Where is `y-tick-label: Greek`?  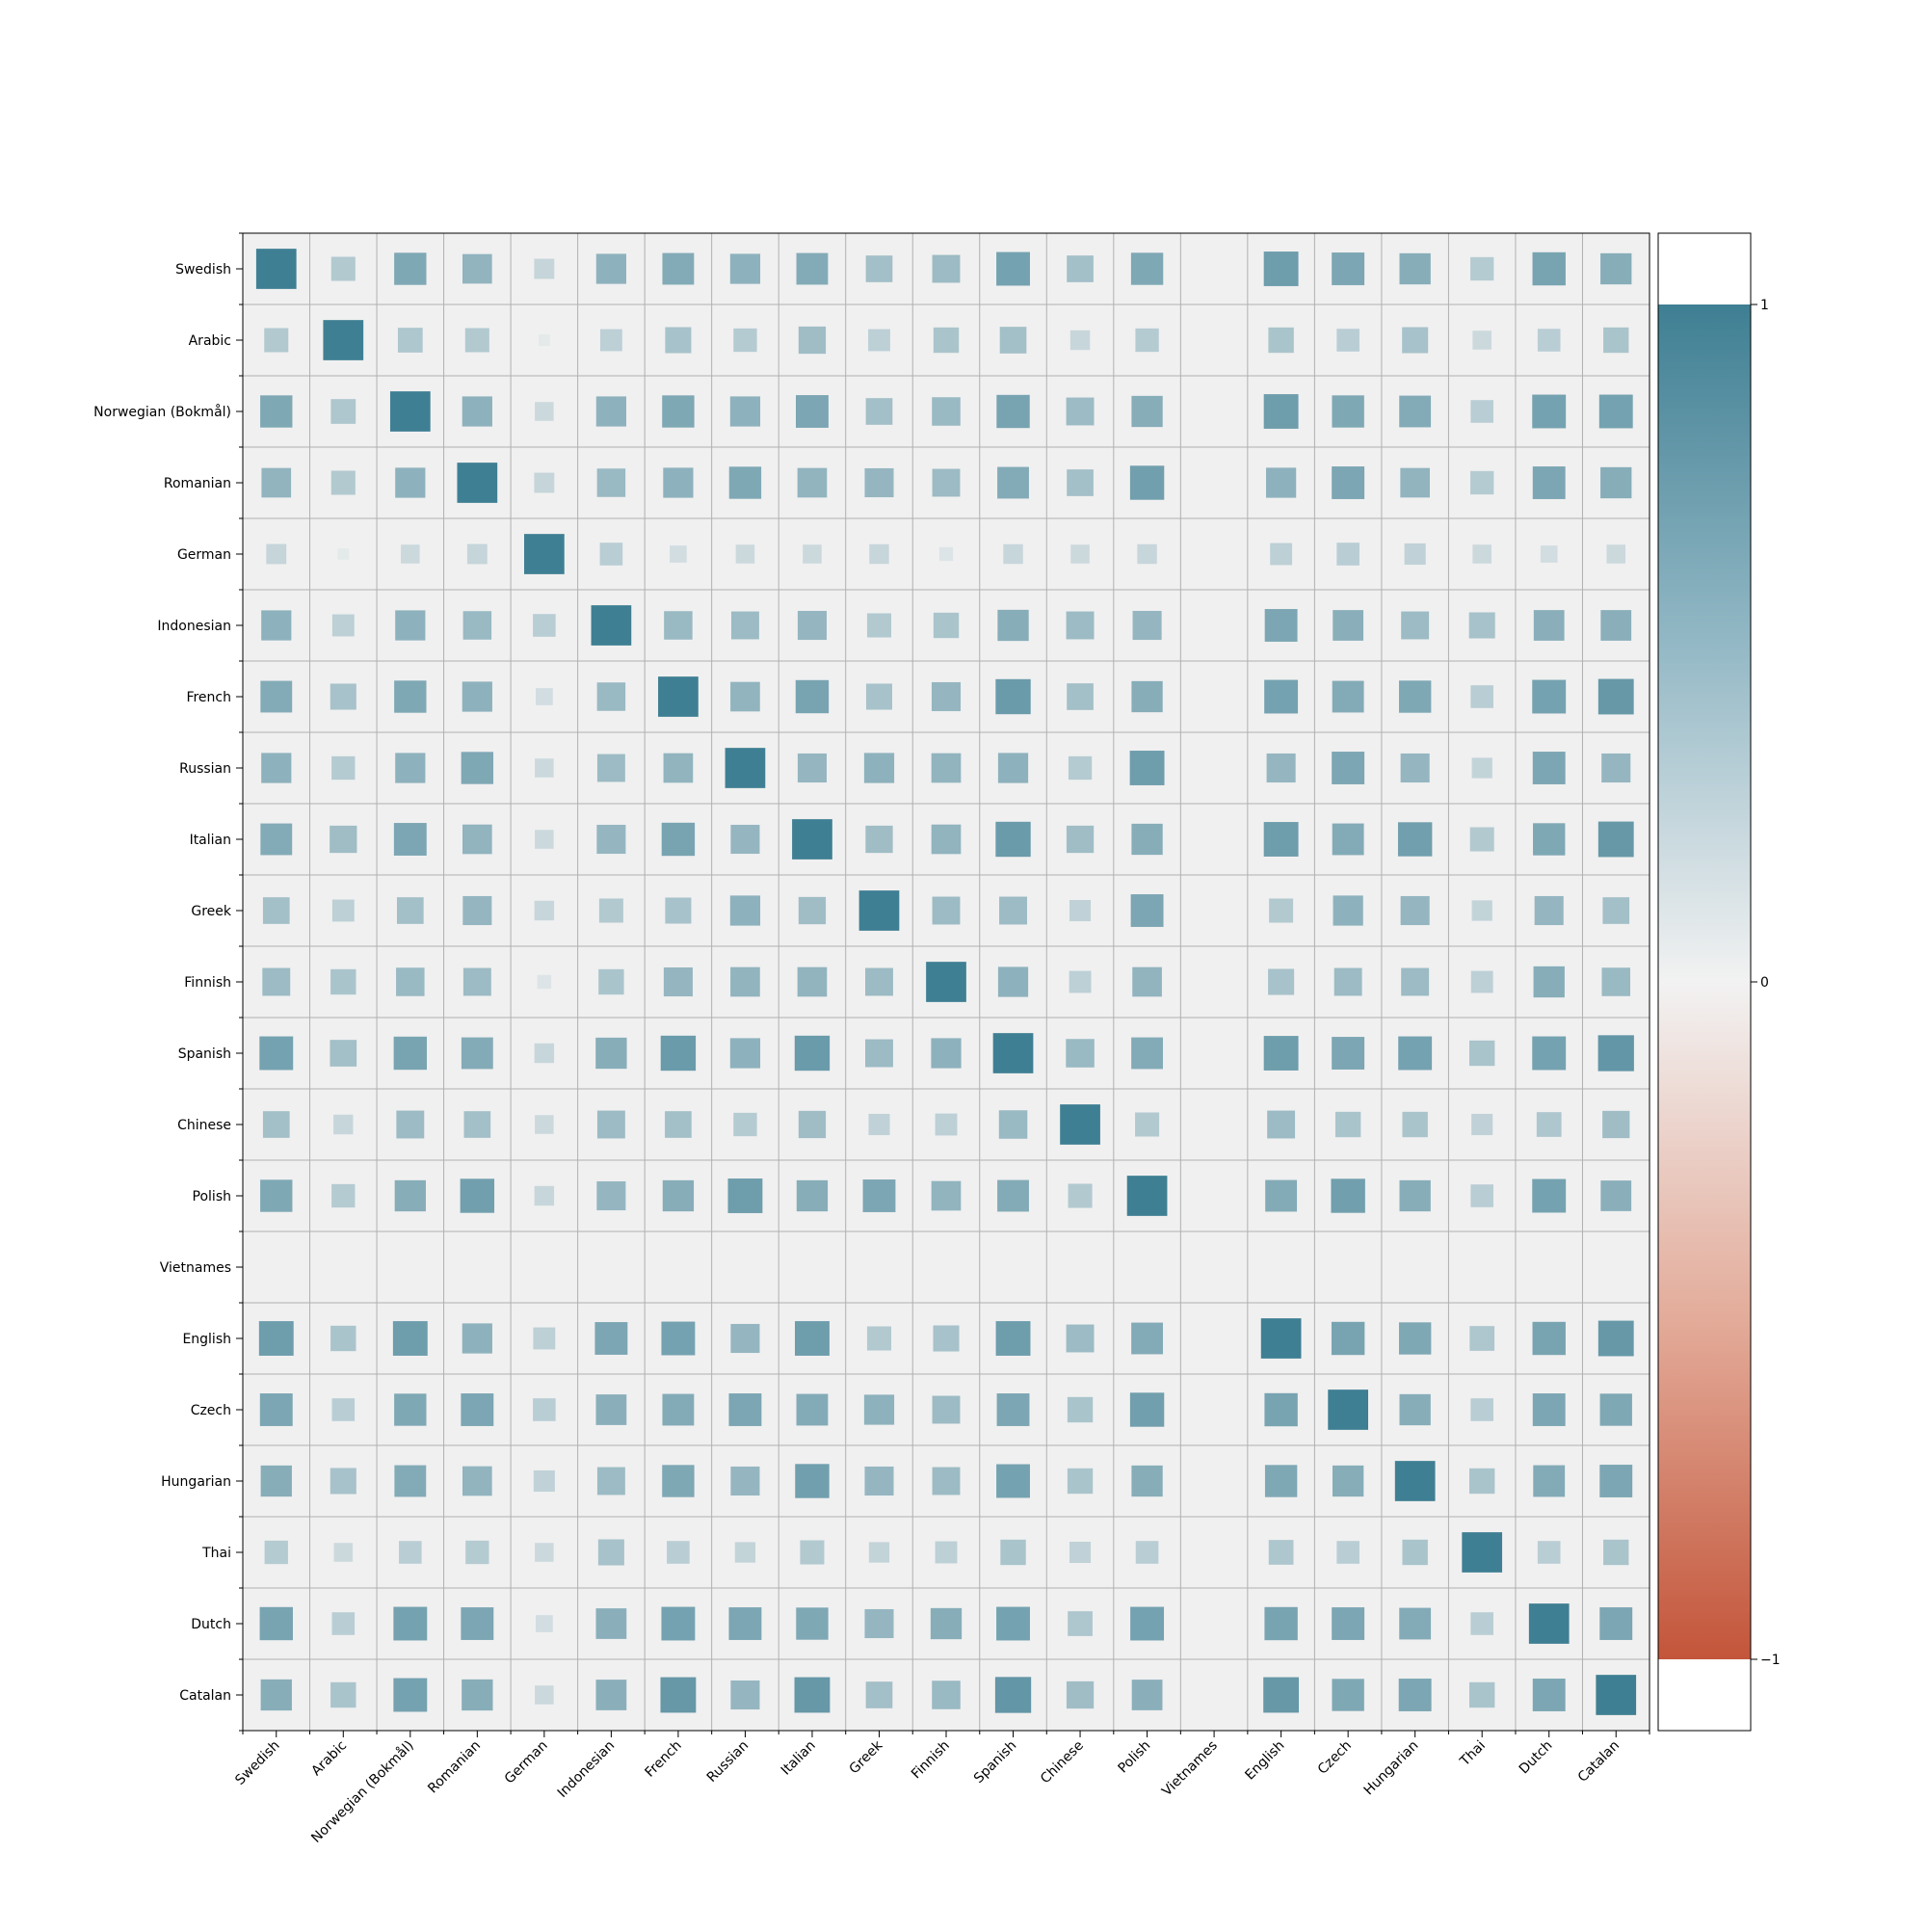
y-tick-label: Greek is located at coordinates (212, 911).